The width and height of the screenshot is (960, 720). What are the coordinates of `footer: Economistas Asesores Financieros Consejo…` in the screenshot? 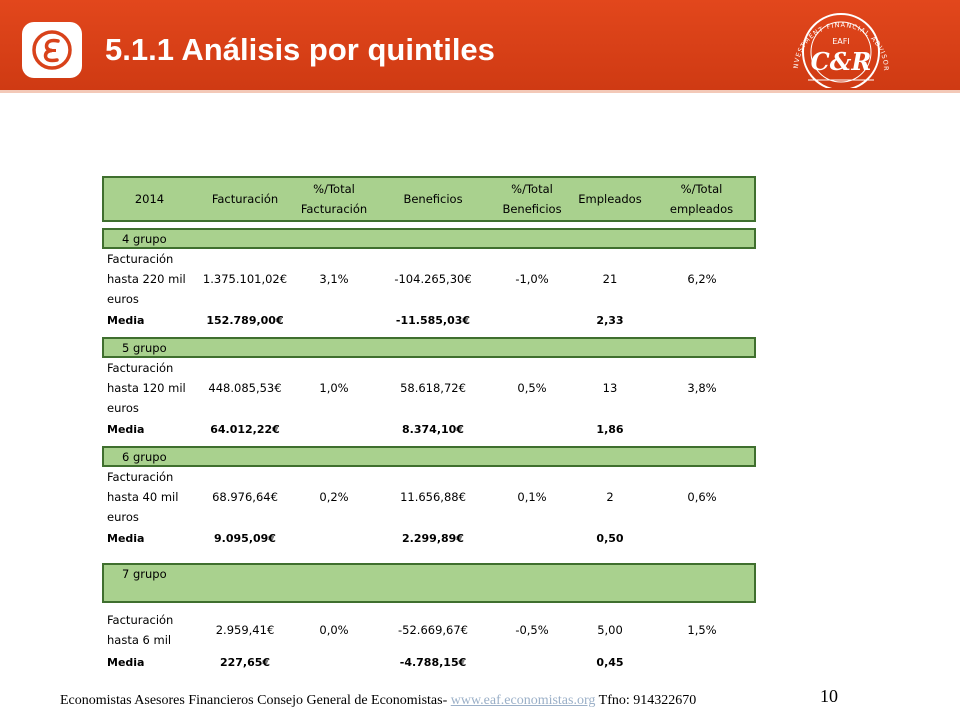 It's located at (378, 701).